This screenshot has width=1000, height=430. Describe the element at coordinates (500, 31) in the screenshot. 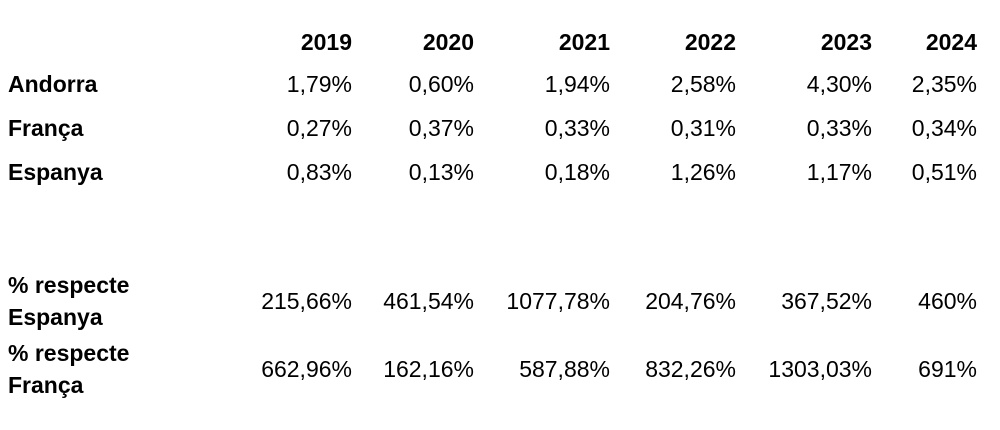

I see `table-header-row: 2019 2020 2021 2022 2023 2024` at that location.